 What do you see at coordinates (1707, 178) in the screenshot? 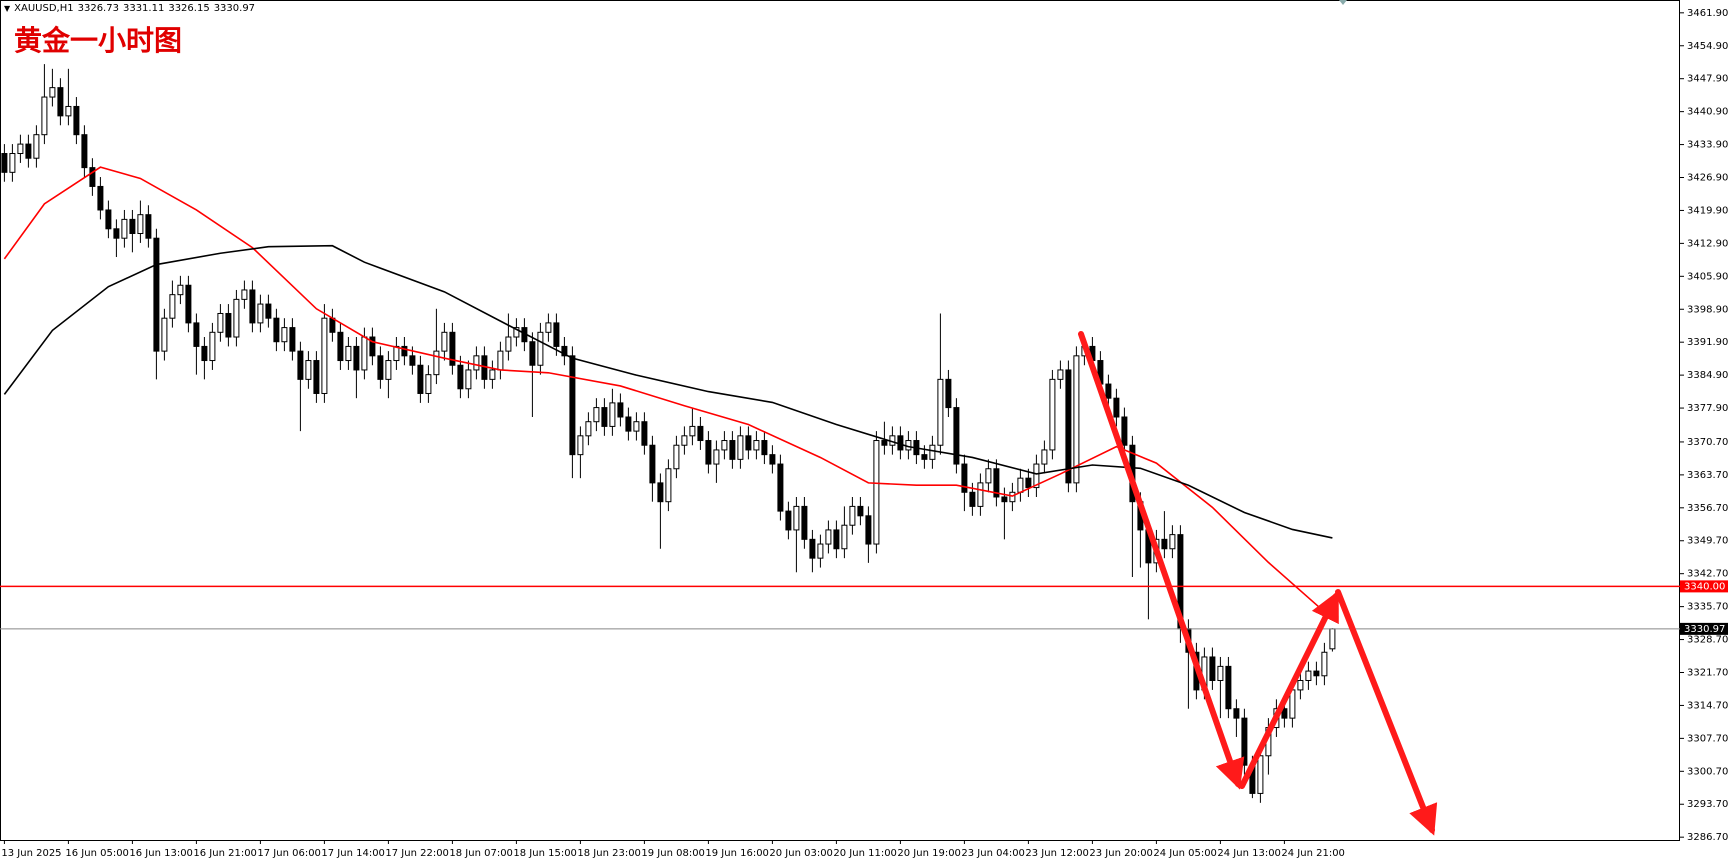
I see `y-tick-label: 3426.90` at bounding box center [1707, 178].